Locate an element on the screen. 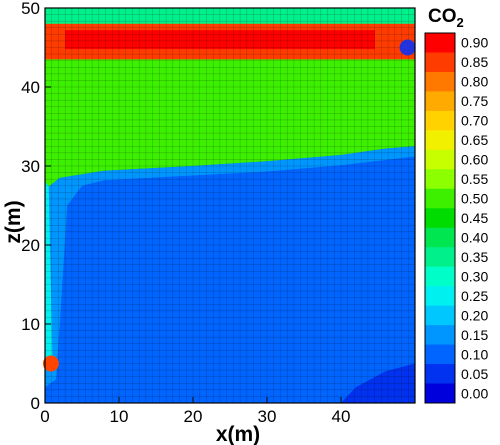  colorbar-tick-label: 0.50 is located at coordinates (474, 199).